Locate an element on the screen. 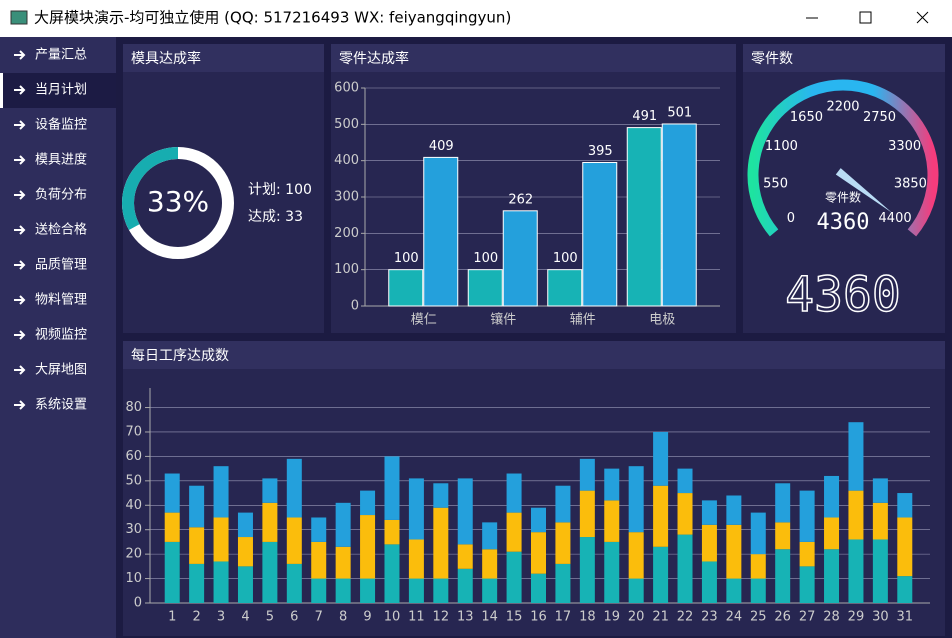 This screenshot has width=952, height=638. gauge-label: 零件数 is located at coordinates (843, 197).